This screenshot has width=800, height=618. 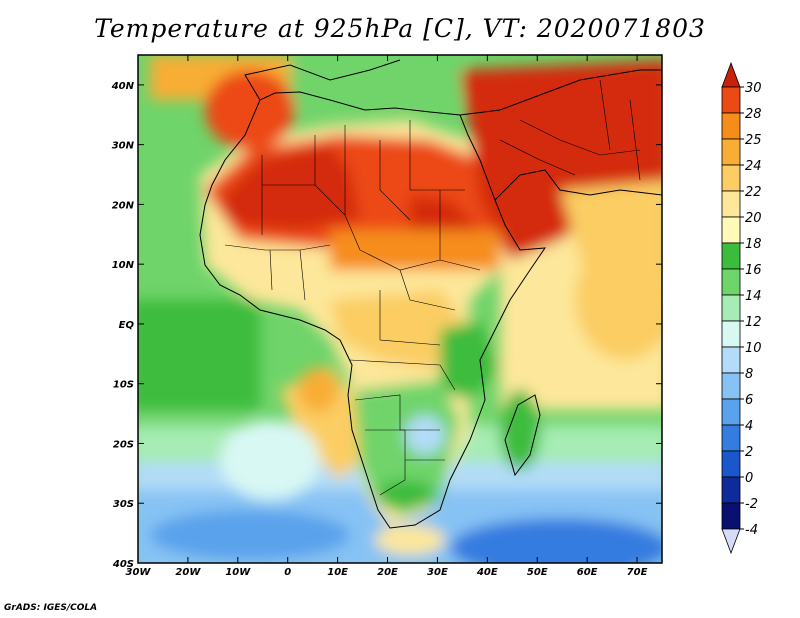 What do you see at coordinates (751, 530) in the screenshot?
I see `colorbar-level-label: -4` at bounding box center [751, 530].